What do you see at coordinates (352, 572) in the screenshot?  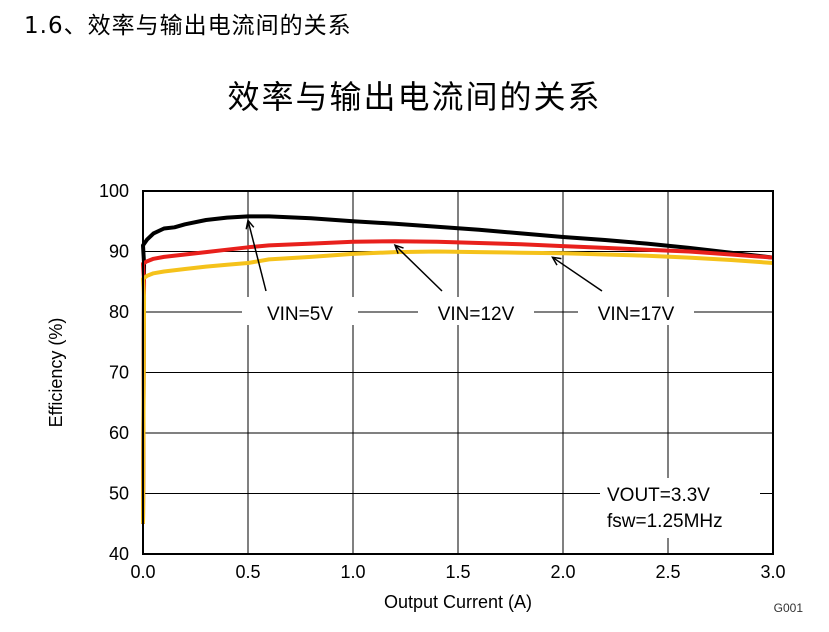 I see `x-tick-label: 1.0` at bounding box center [352, 572].